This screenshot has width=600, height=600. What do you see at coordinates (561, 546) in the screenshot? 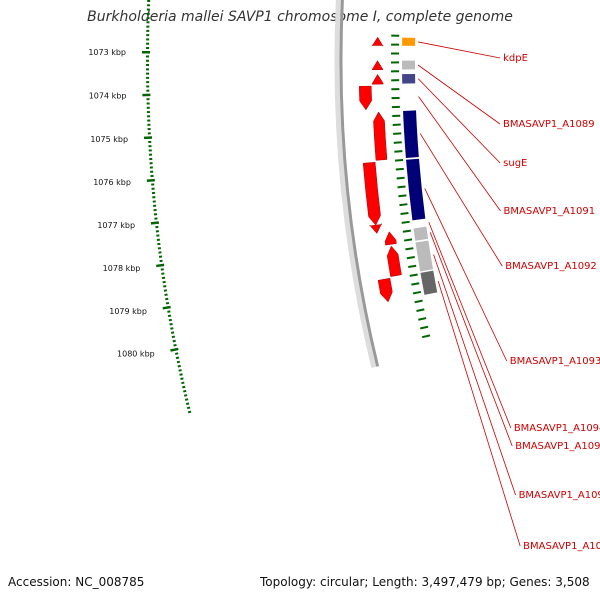
I see `gene-label: BMASAVP1_A1097` at bounding box center [561, 546].